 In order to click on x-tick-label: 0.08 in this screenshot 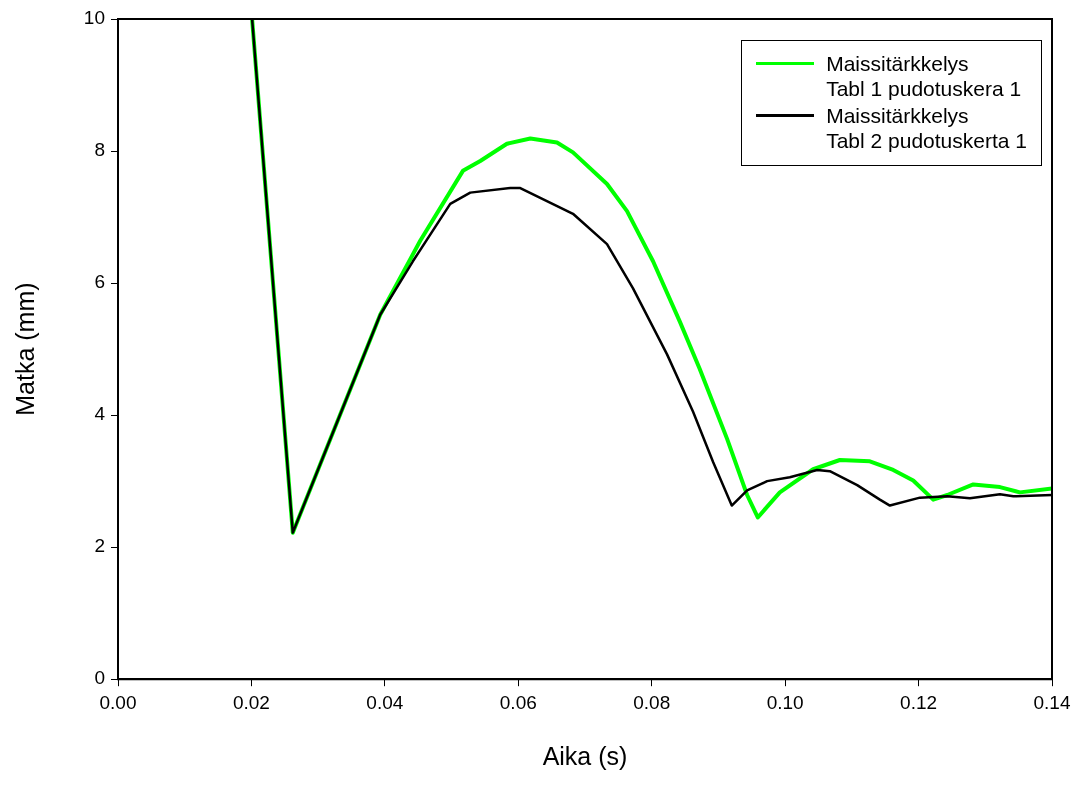, I will do `click(652, 702)`.